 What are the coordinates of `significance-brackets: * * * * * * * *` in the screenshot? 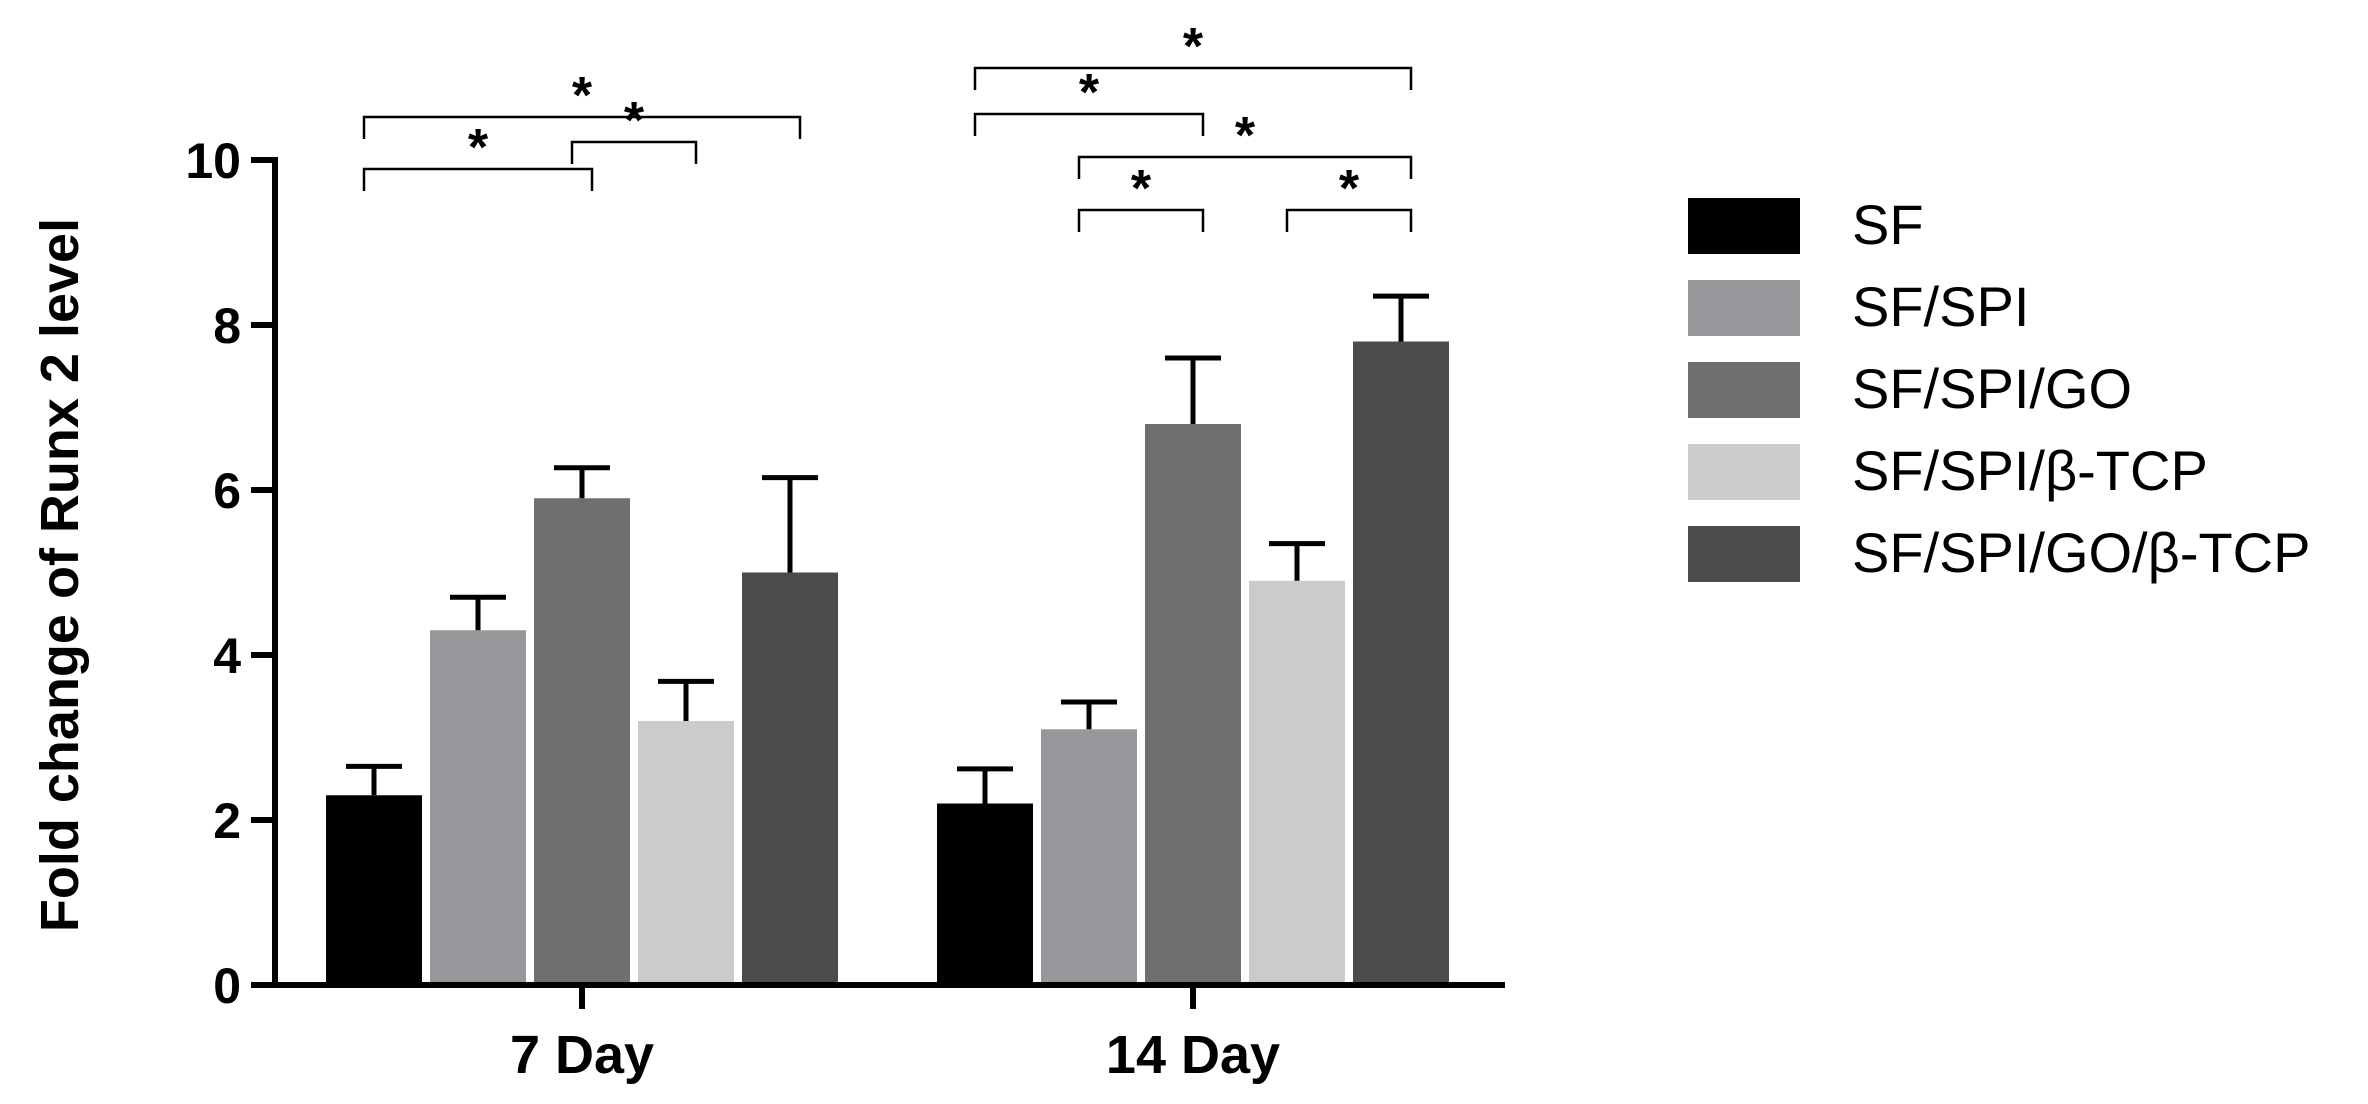 It's located at (887, 125).